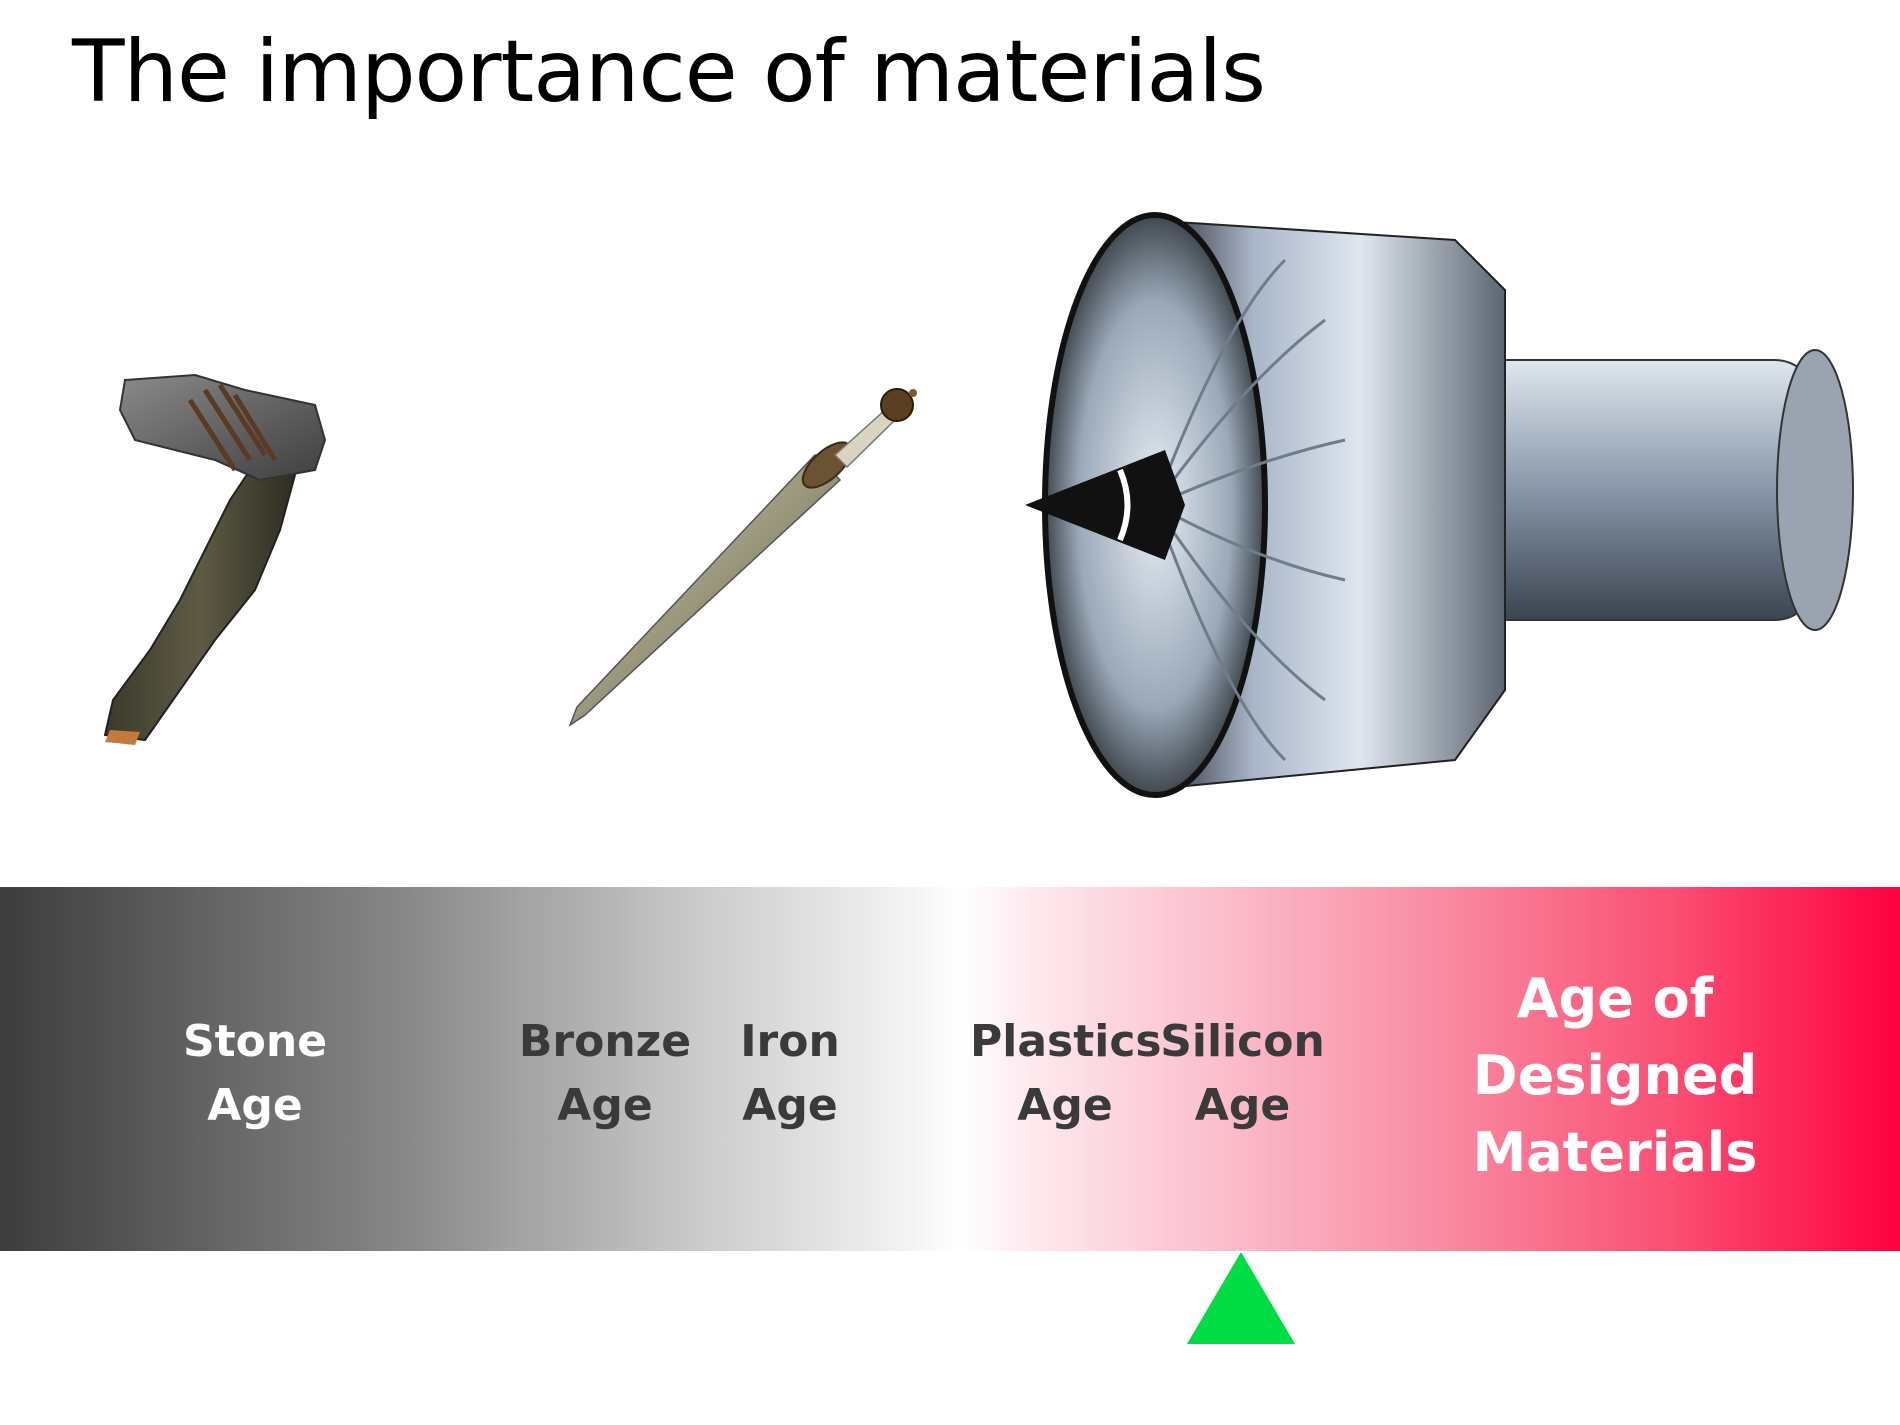  Describe the element at coordinates (605, 1041) in the screenshot. I see `age-label-line: Bronze` at that location.